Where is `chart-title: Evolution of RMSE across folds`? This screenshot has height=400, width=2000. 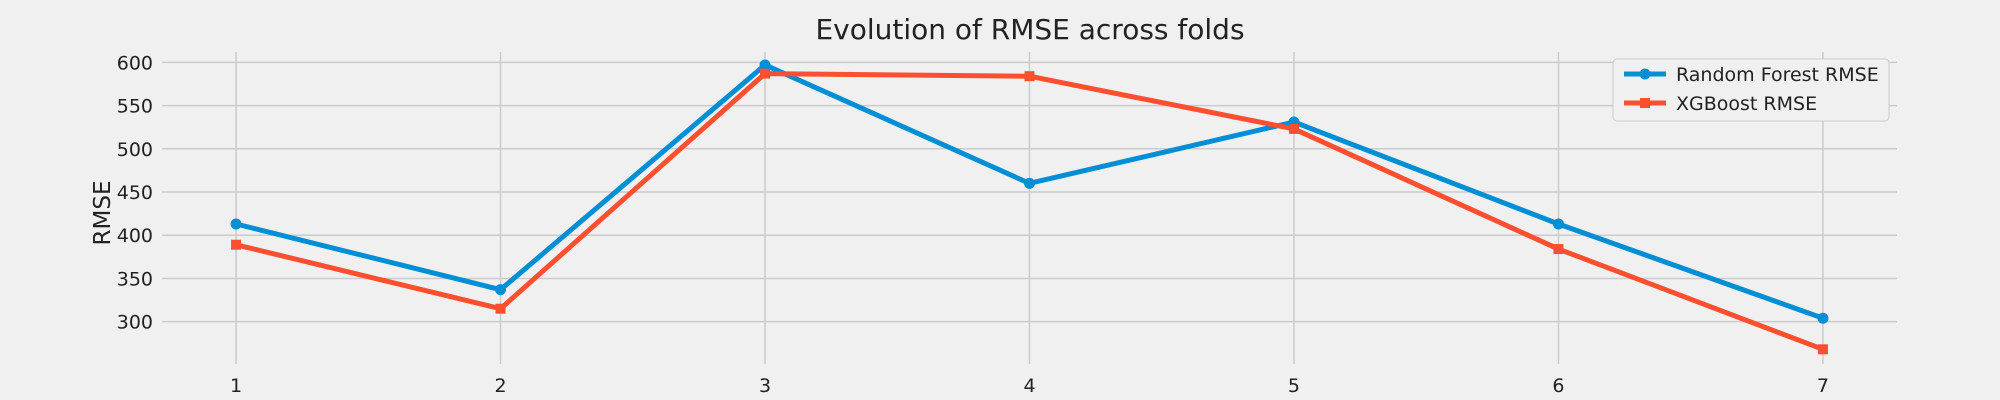 chart-title: Evolution of RMSE across folds is located at coordinates (1029, 29).